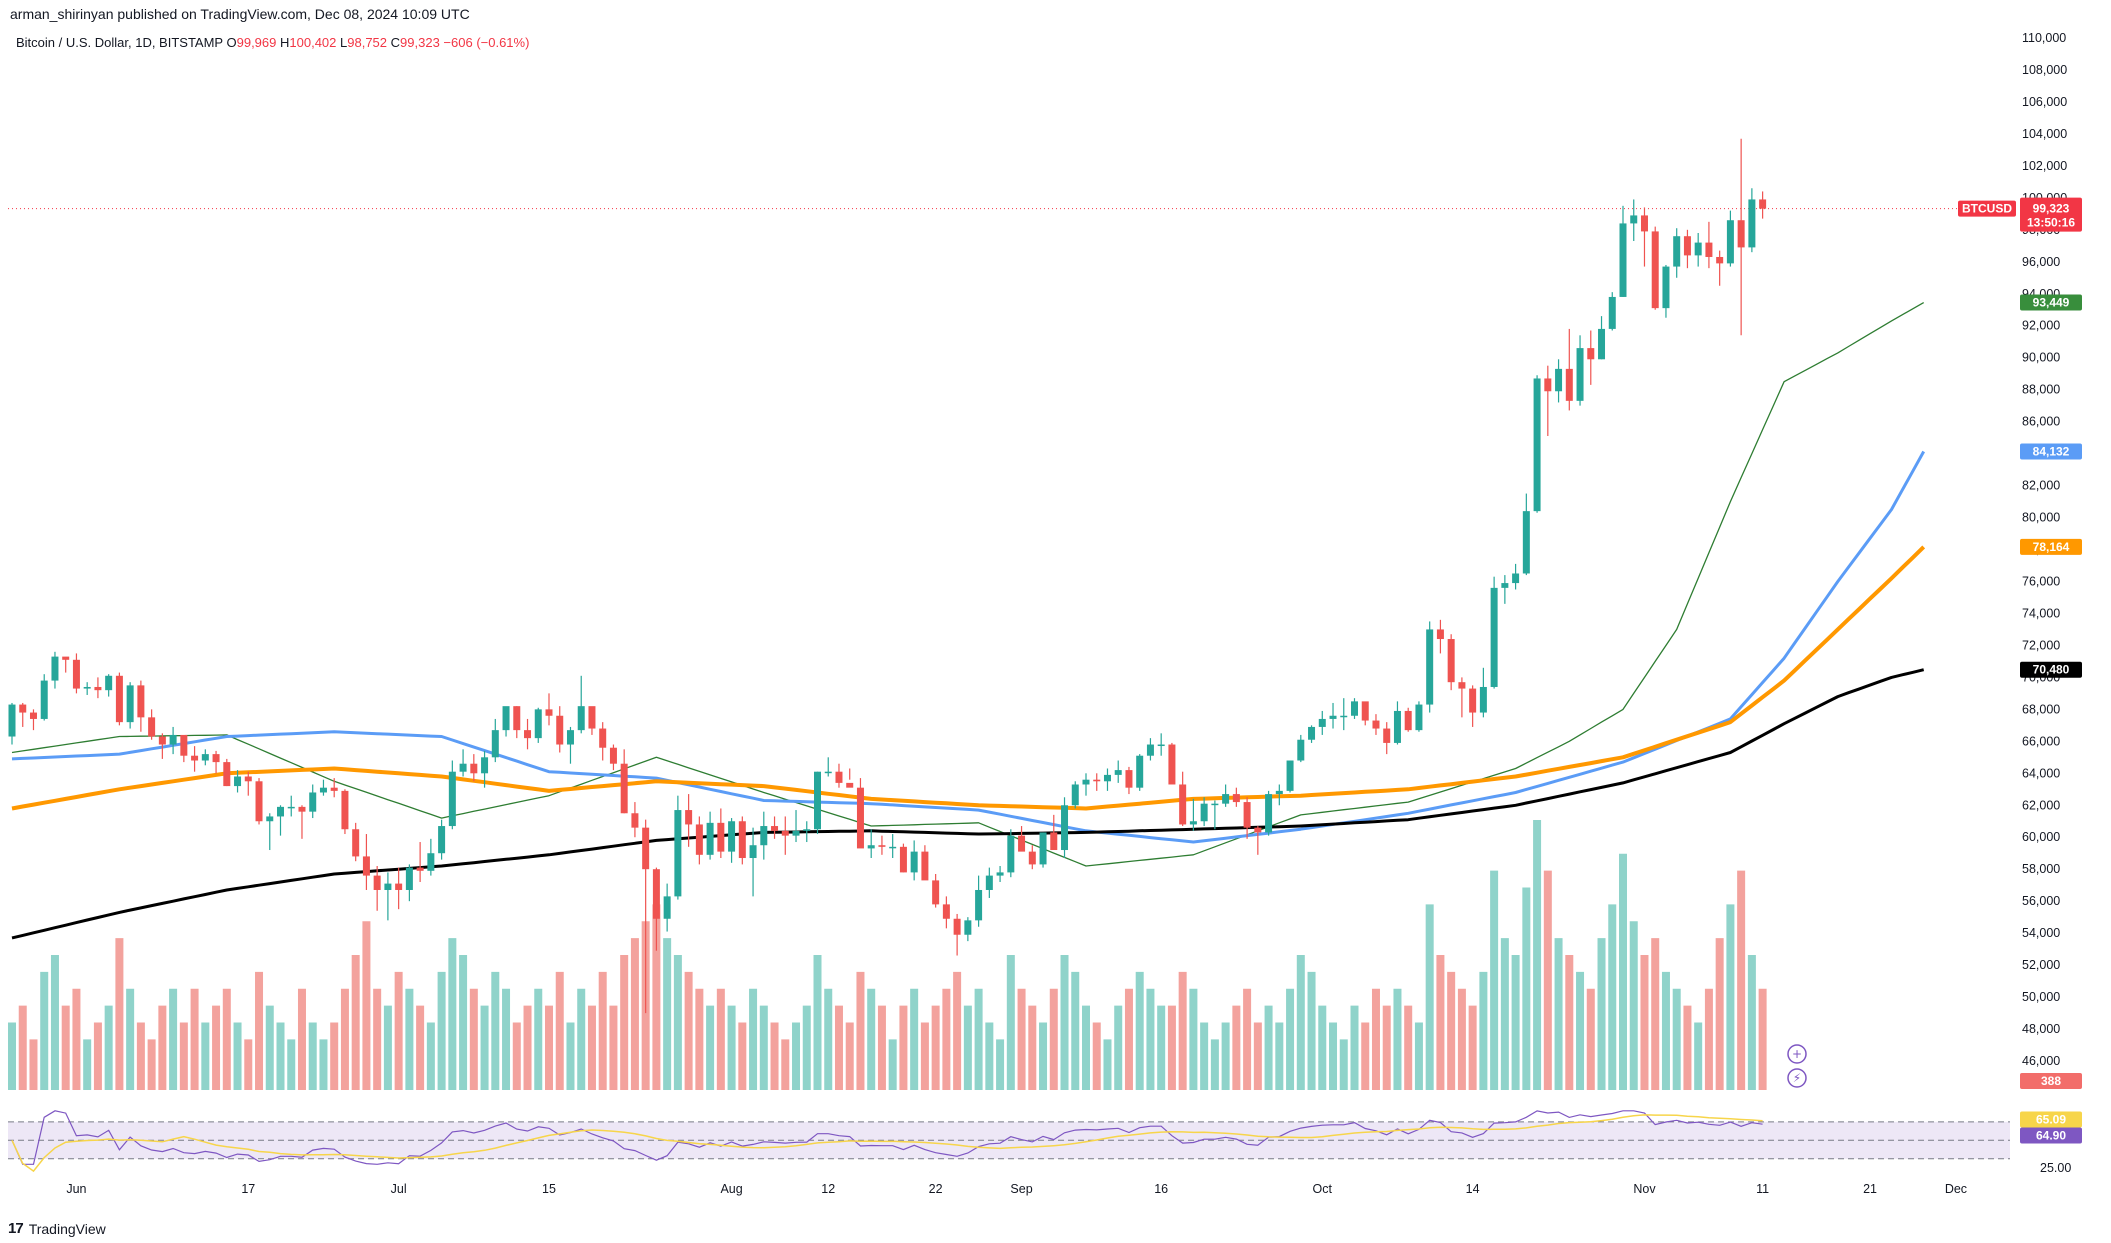  What do you see at coordinates (2041, 773) in the screenshot?
I see `price-tick-label: 64,000` at bounding box center [2041, 773].